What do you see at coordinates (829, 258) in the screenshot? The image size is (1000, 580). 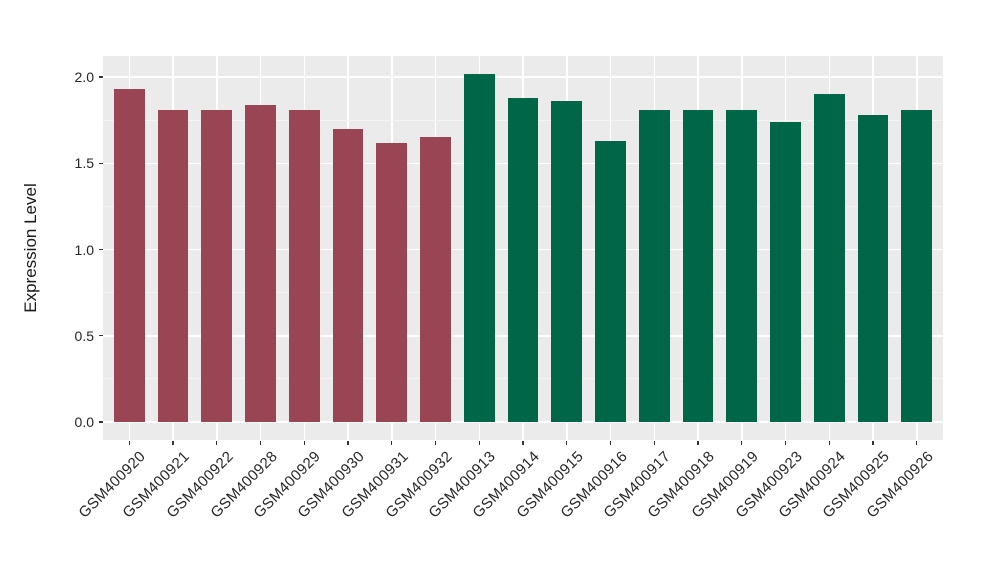 I see `bar-gsm400924` at bounding box center [829, 258].